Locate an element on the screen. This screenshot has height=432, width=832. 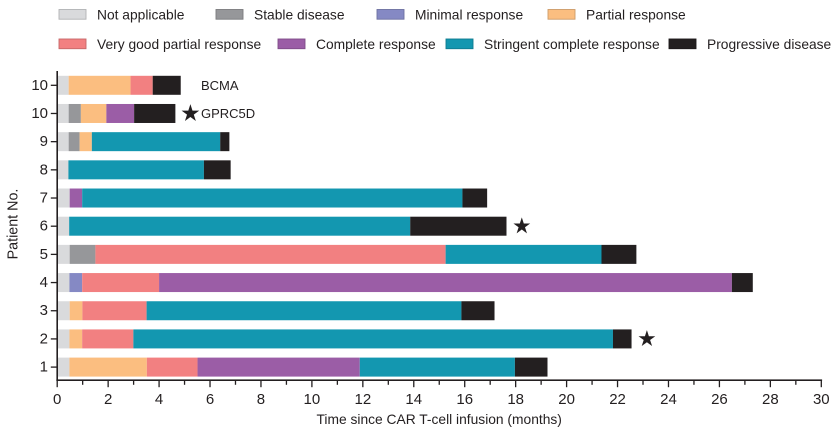
svg-text: BCMA is located at coordinates (220, 85).